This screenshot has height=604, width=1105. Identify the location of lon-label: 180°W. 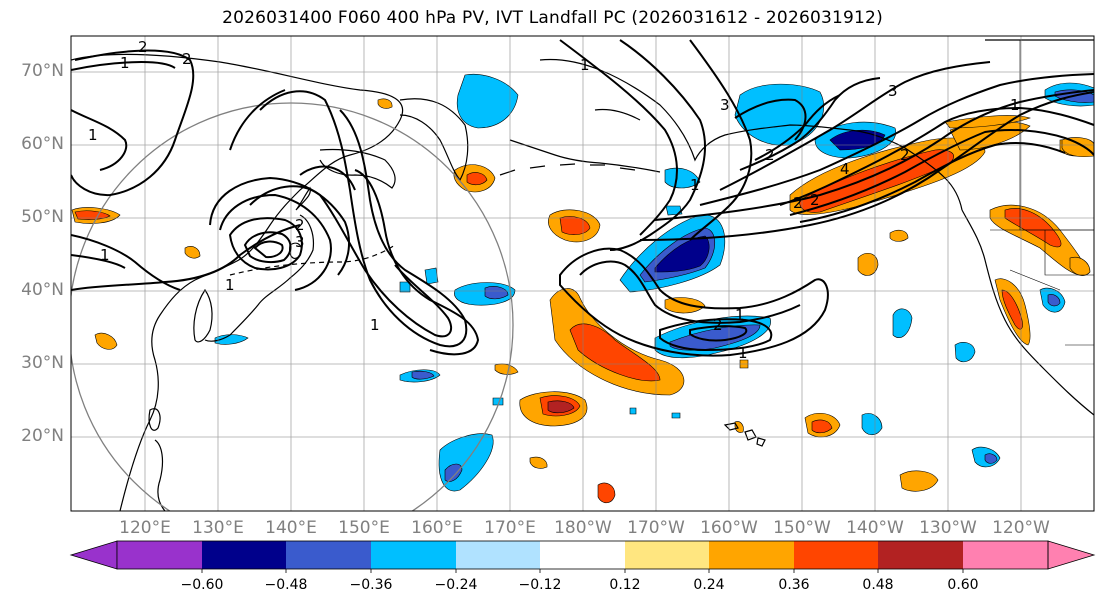
(583, 528).